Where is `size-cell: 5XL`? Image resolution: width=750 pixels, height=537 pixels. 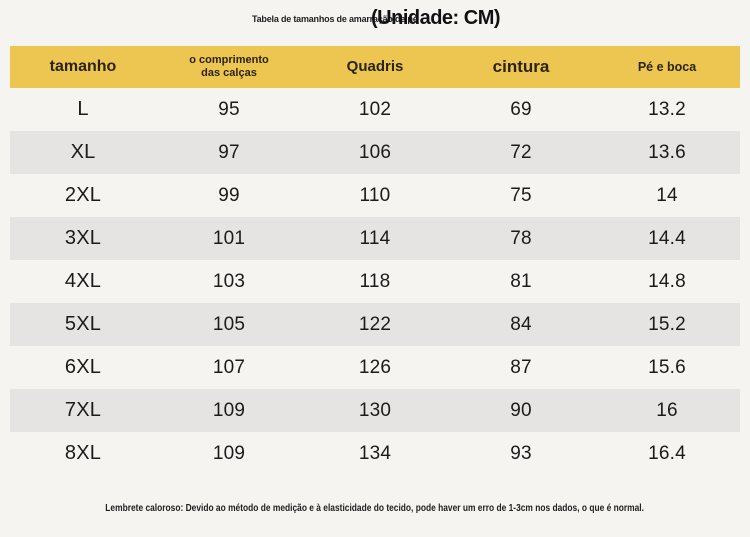 size-cell: 5XL is located at coordinates (83, 324).